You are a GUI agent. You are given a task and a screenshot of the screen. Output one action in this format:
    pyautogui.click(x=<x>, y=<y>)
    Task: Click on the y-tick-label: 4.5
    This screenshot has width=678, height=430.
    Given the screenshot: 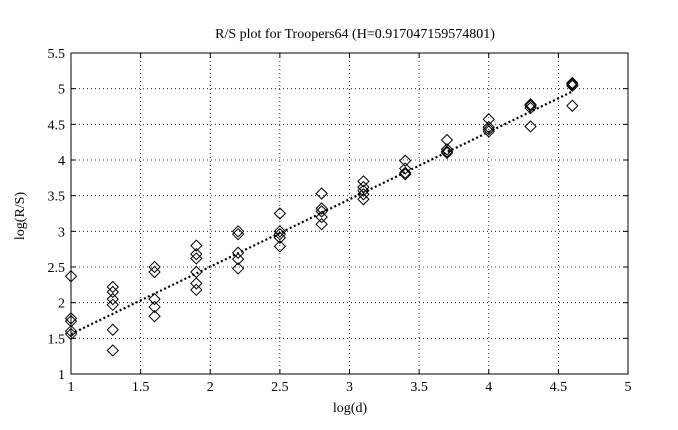 What is the action you would take?
    pyautogui.click(x=57, y=125)
    